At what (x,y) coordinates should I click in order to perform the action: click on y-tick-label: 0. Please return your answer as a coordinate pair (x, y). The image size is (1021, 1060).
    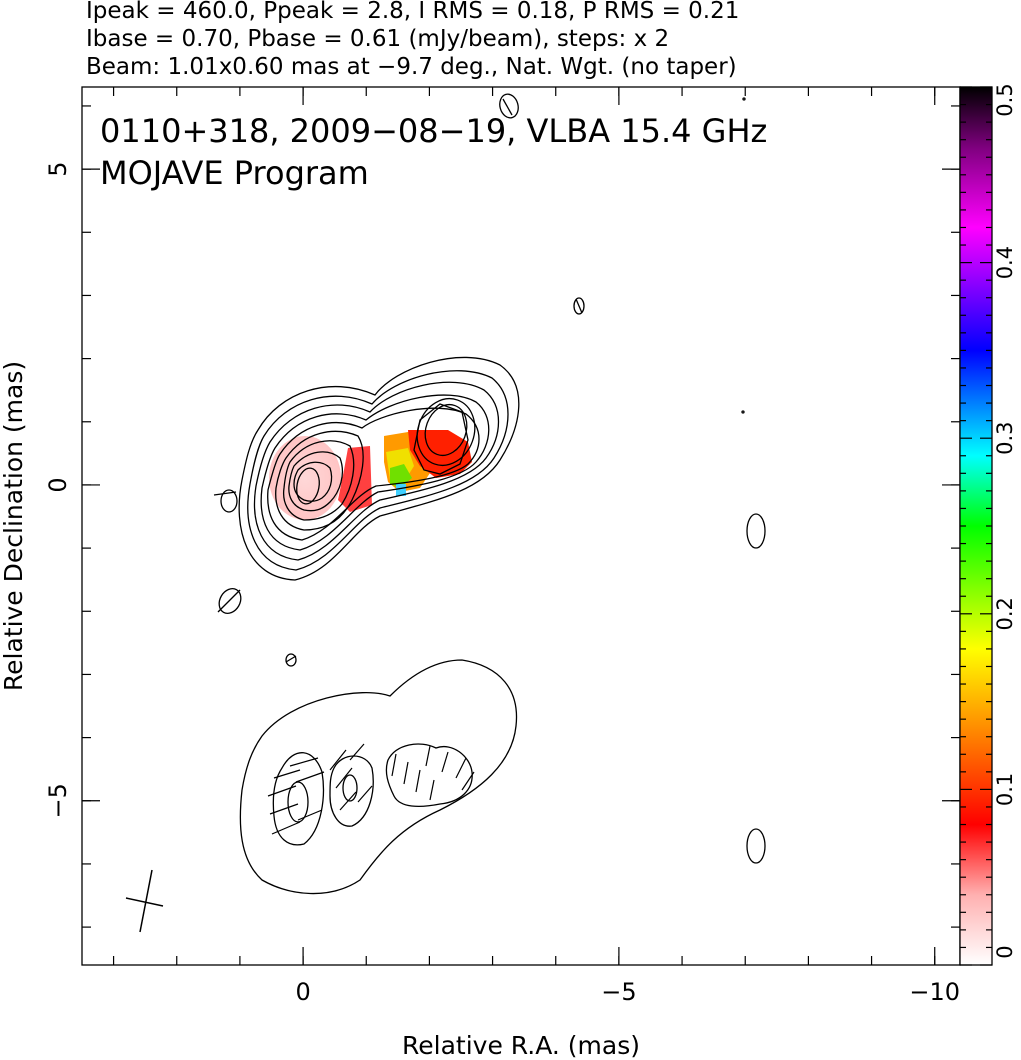
    Looking at the image, I should click on (58, 484).